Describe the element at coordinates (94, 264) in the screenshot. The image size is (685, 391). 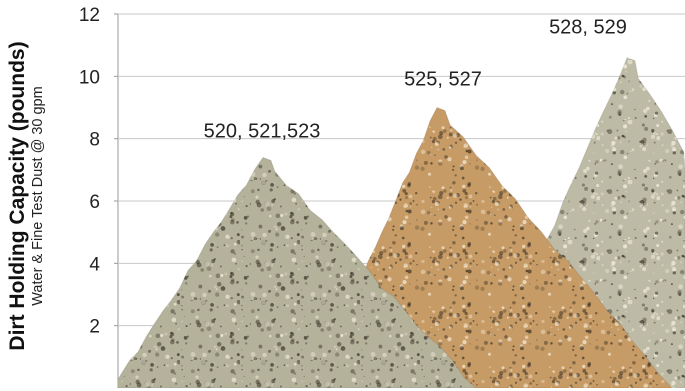
I see `y-tick-label-4: 4` at that location.